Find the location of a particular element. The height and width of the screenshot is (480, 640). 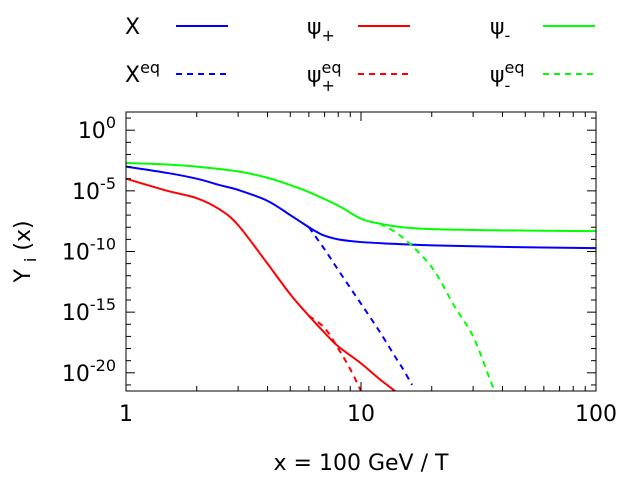

legend-label: Xeq is located at coordinates (142, 73).